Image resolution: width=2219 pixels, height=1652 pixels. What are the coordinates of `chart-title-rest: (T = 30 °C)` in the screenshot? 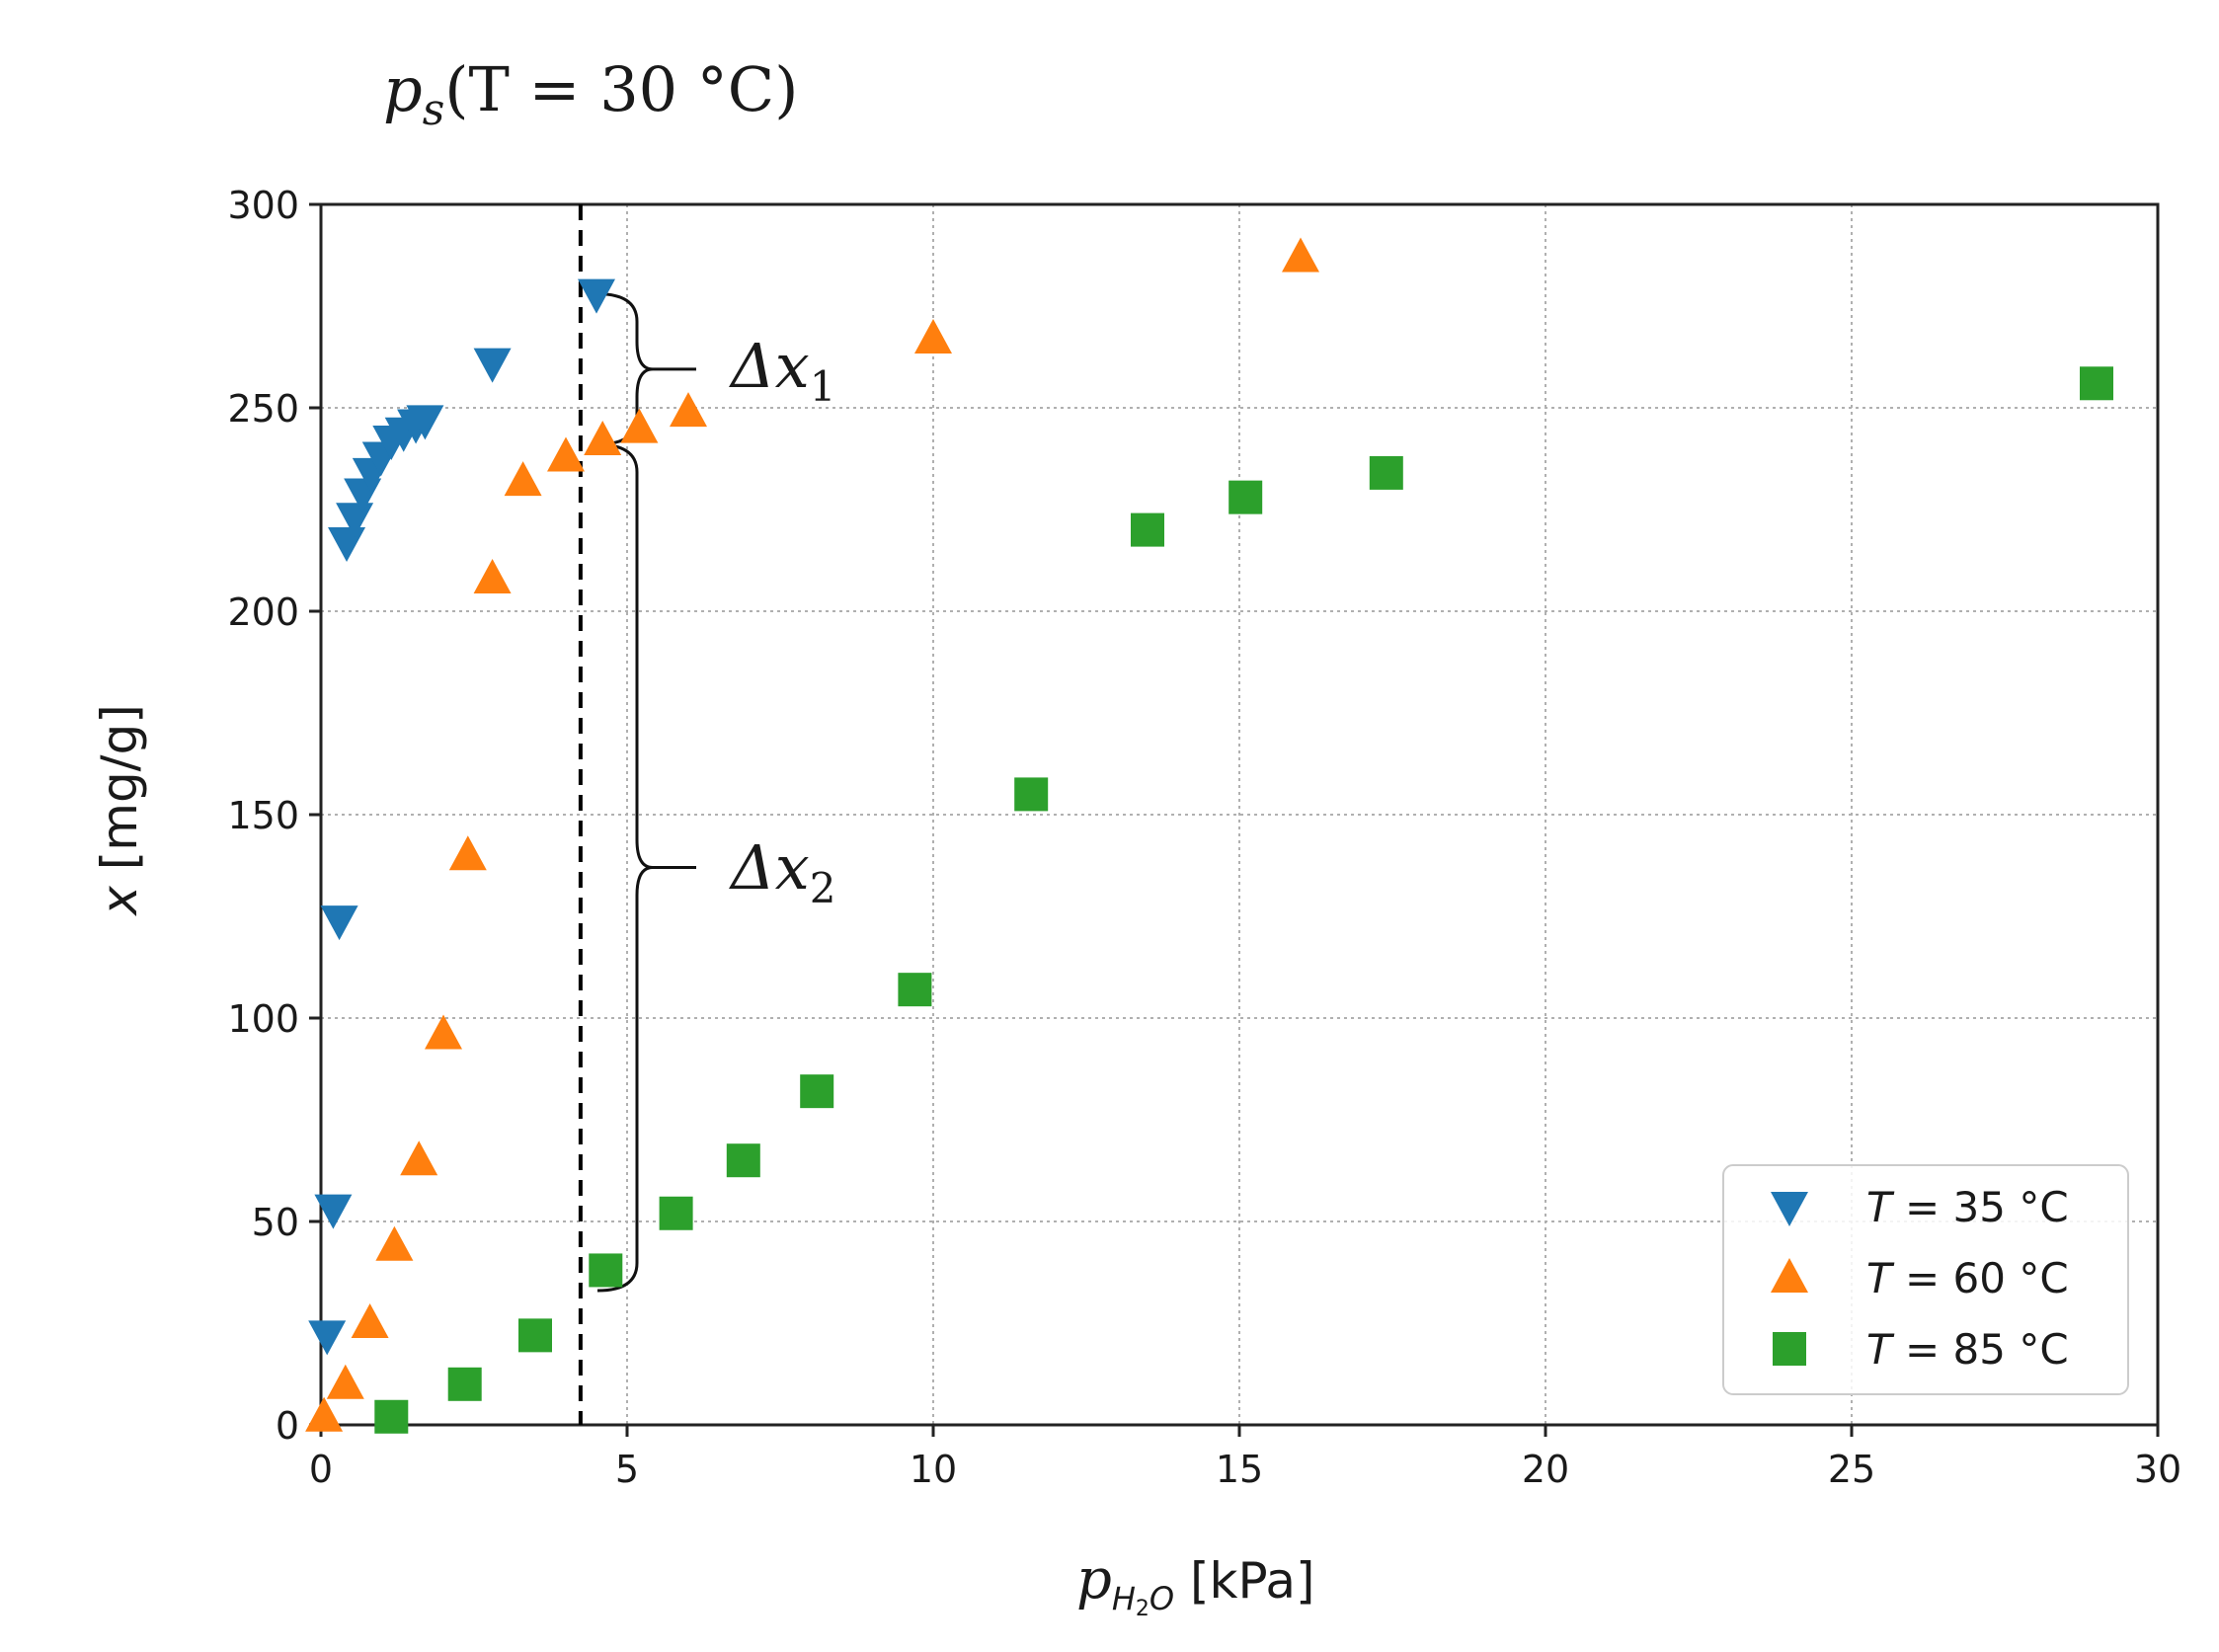 It's located at (621, 89).